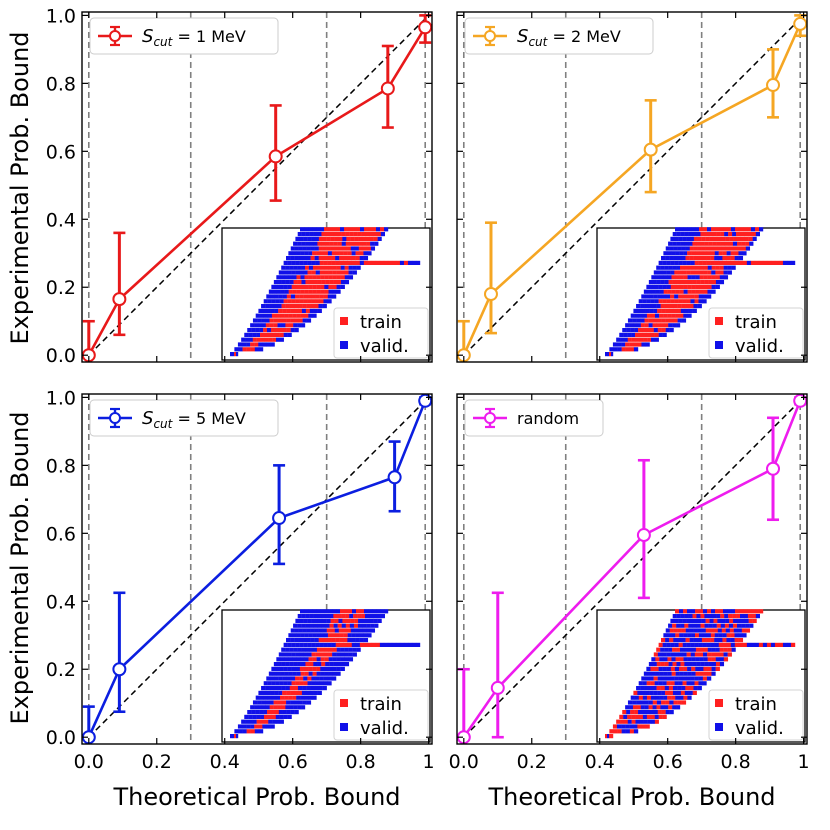  Describe the element at coordinates (381, 704) in the screenshot. I see `train-legend-label: train` at that location.